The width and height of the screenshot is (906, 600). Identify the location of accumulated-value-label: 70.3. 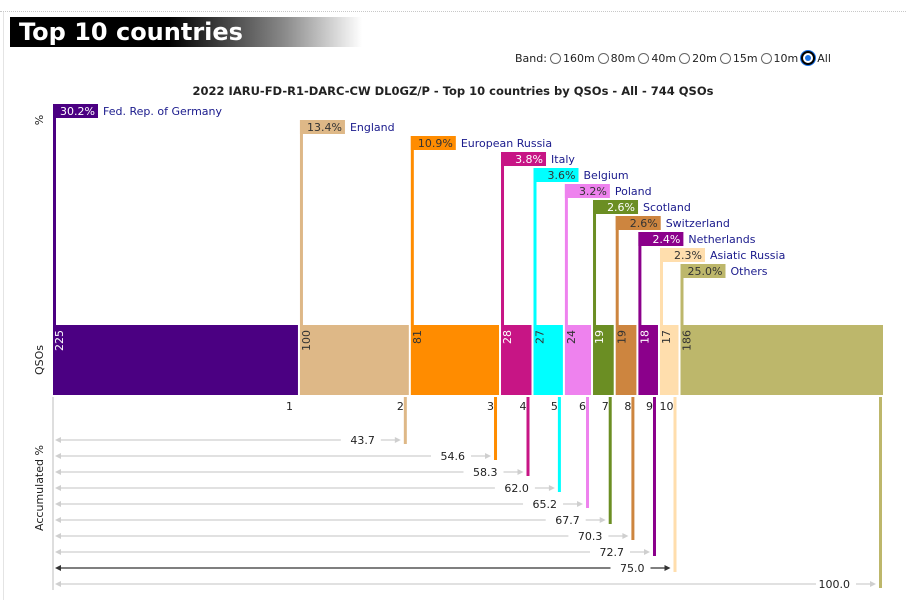
(590, 536).